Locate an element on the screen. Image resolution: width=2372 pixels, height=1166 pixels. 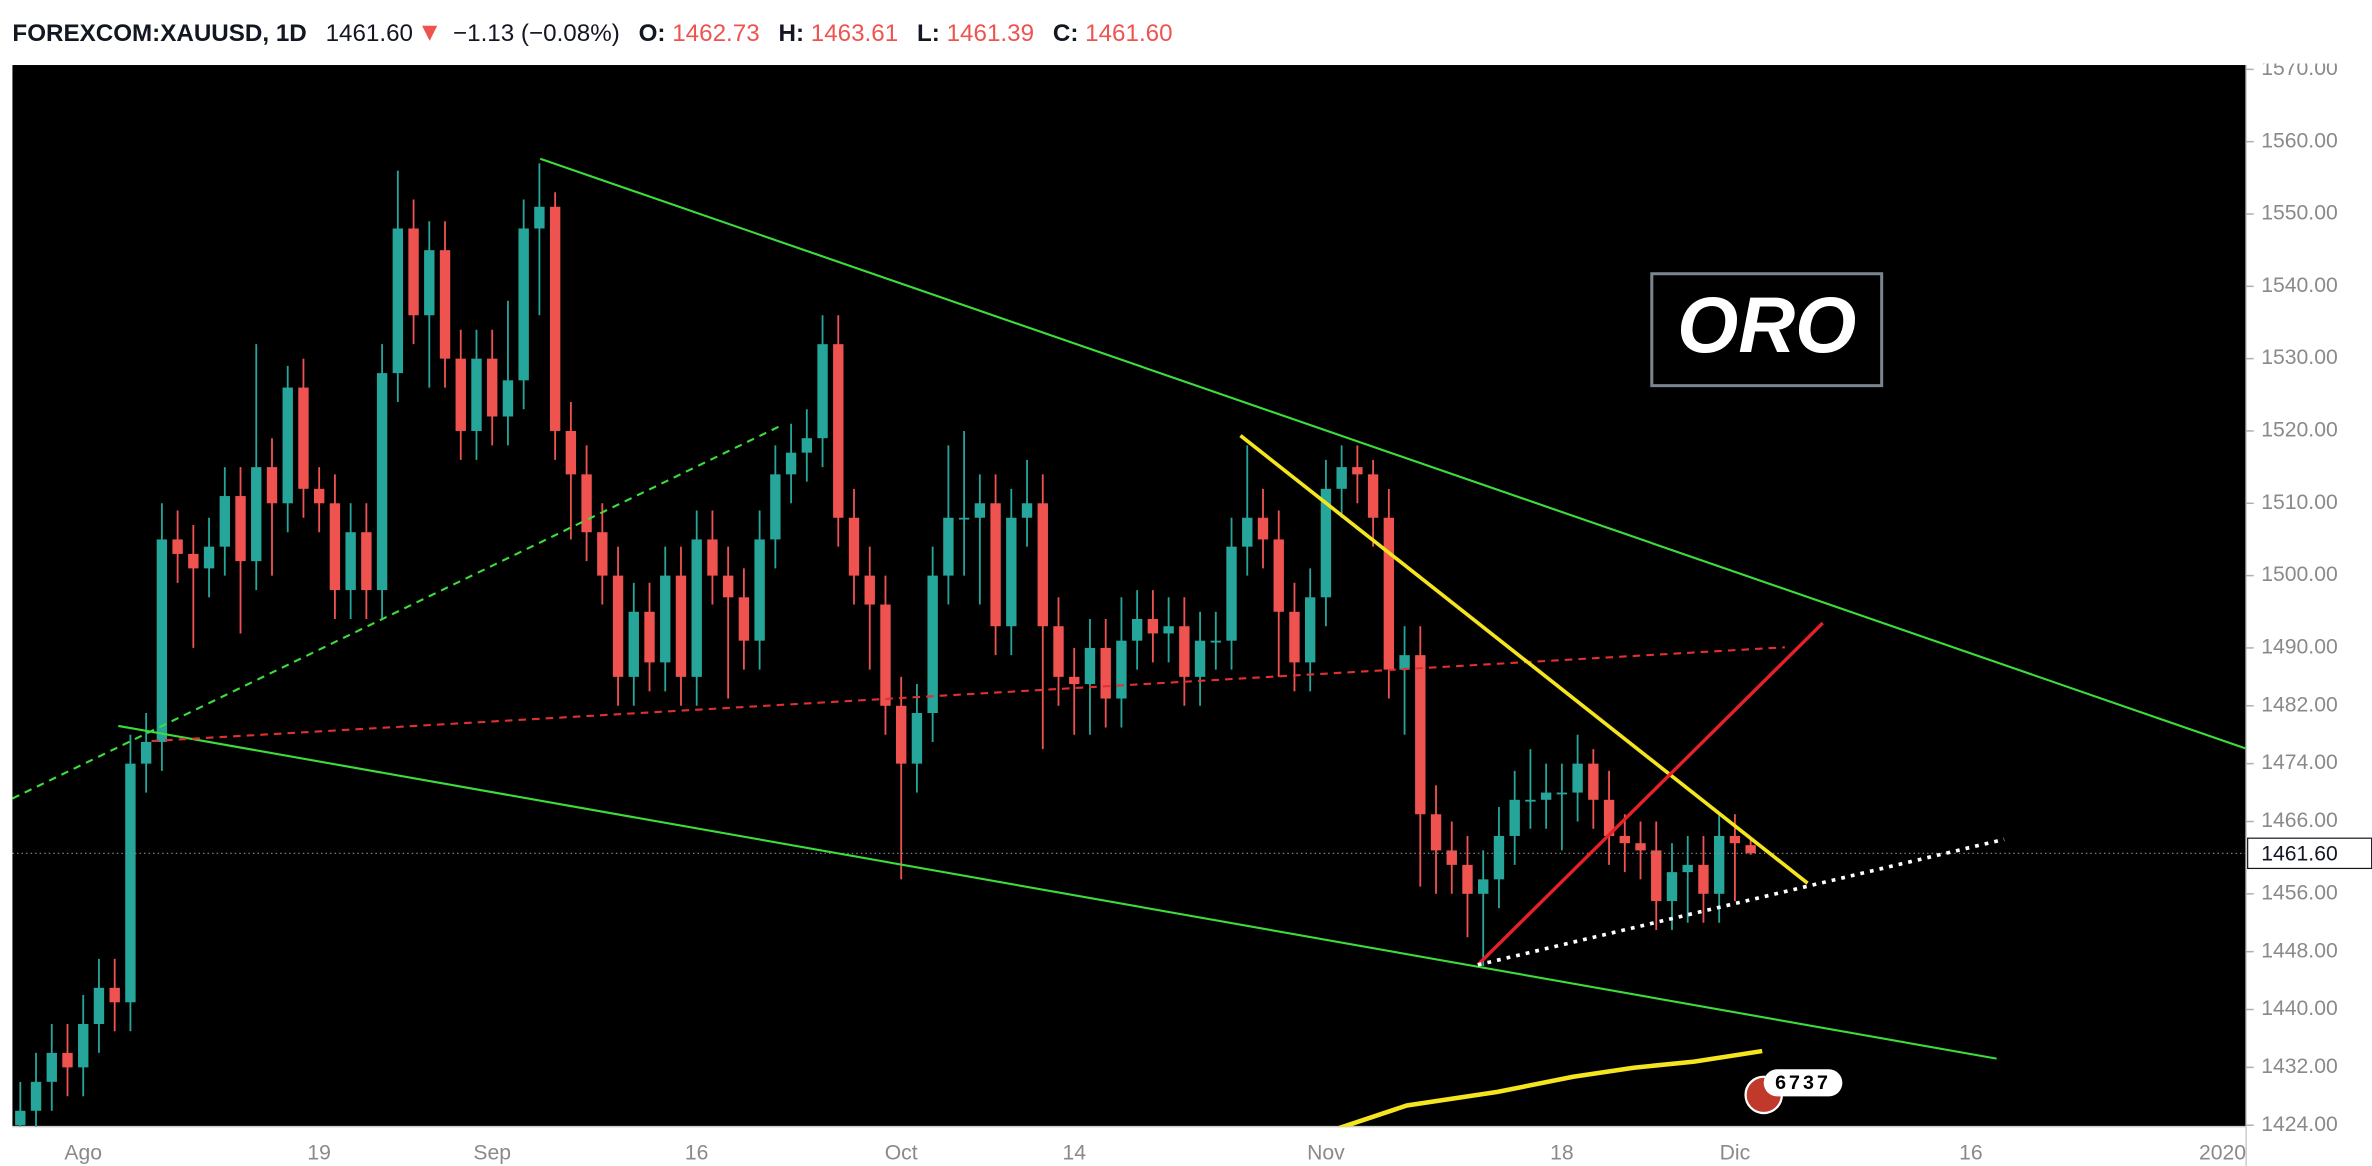
yellow-trendline is located at coordinates (1524, 659).